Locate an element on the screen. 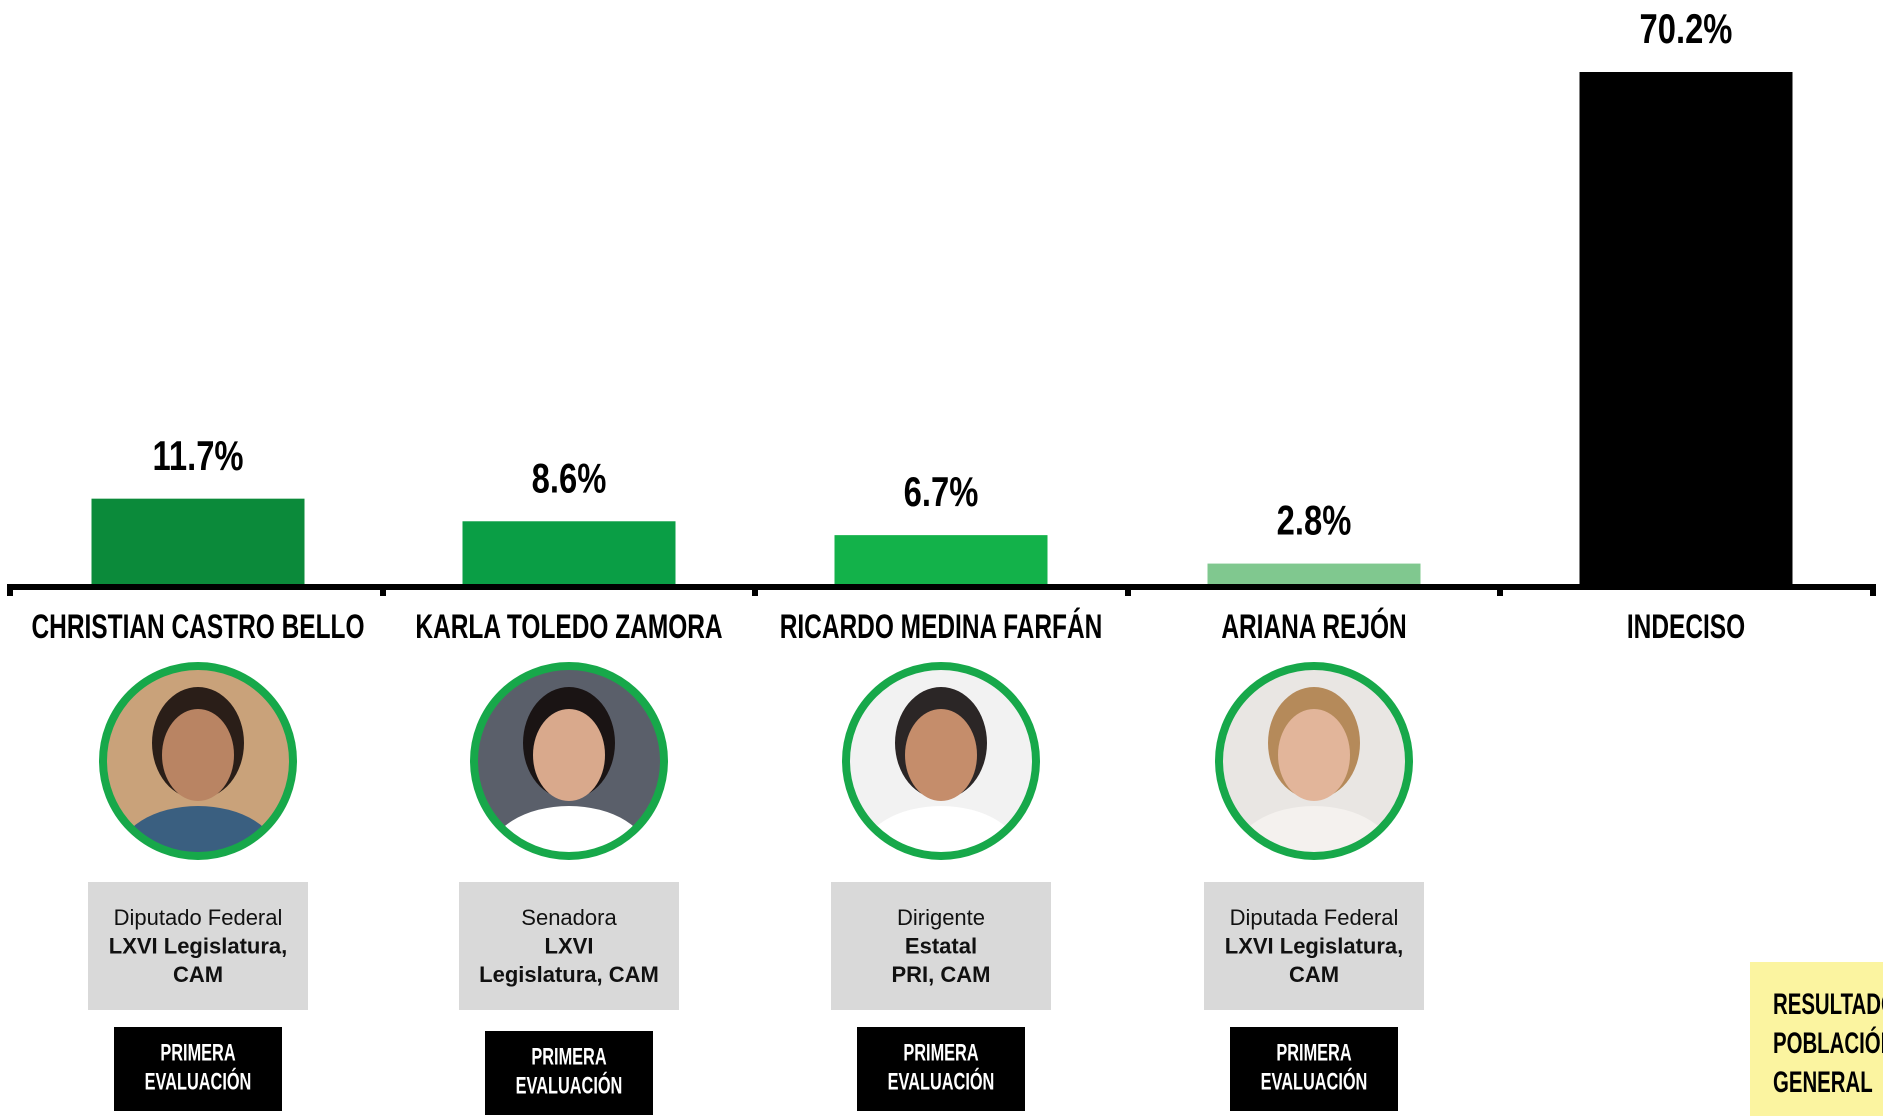 This screenshot has height=1116, width=1883. card-bold-line: PRI, CAM is located at coordinates (941, 974).